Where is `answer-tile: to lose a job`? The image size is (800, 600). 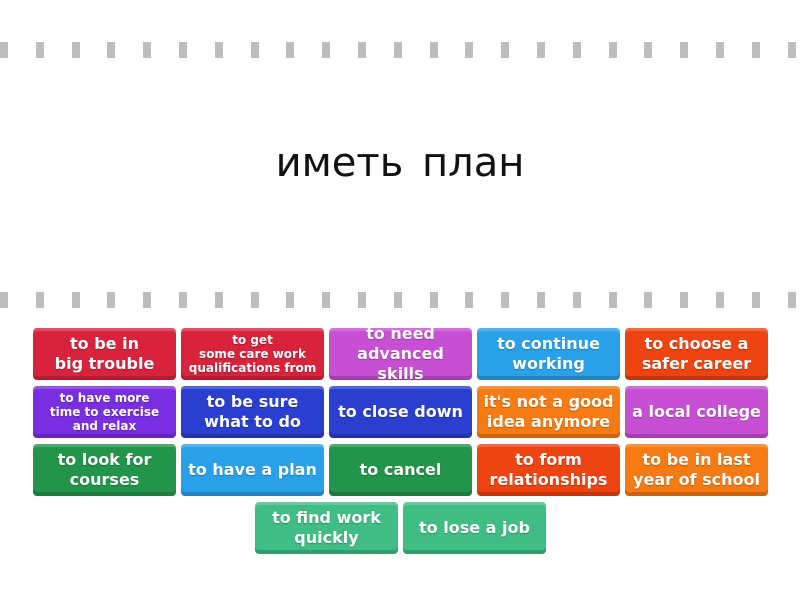 answer-tile: to lose a job is located at coordinates (474, 528).